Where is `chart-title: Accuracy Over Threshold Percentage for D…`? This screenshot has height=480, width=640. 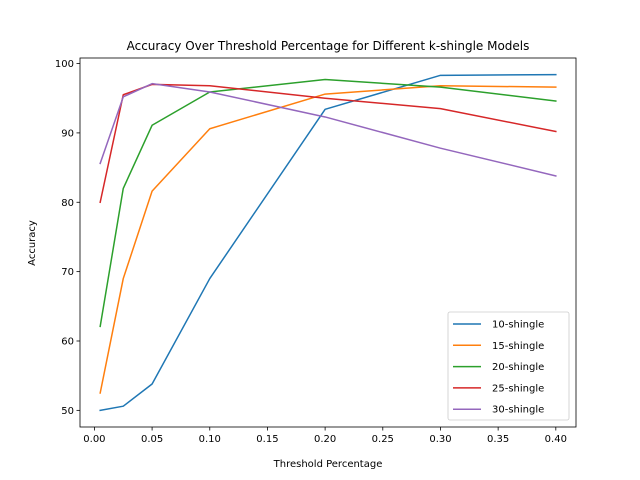 chart-title: Accuracy Over Threshold Percentage for D… is located at coordinates (328, 46).